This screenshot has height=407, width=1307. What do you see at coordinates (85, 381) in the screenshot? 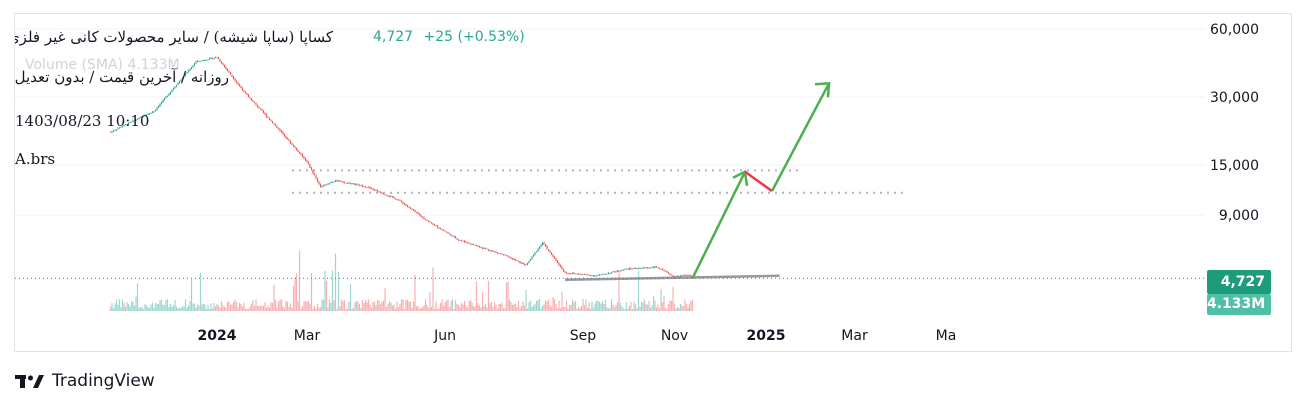
I see `tradingview-brand: TradingView` at bounding box center [85, 381].